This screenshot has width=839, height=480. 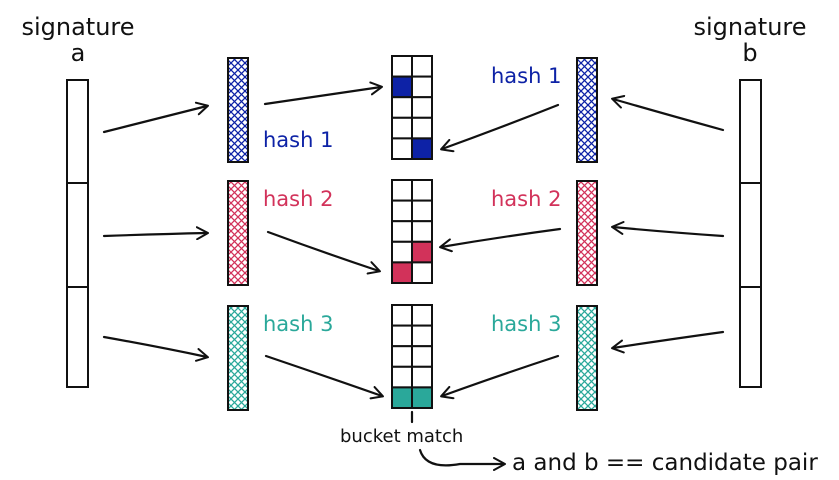 What do you see at coordinates (526, 76) in the screenshot?
I see `hash-1-label-right: hash 1` at bounding box center [526, 76].